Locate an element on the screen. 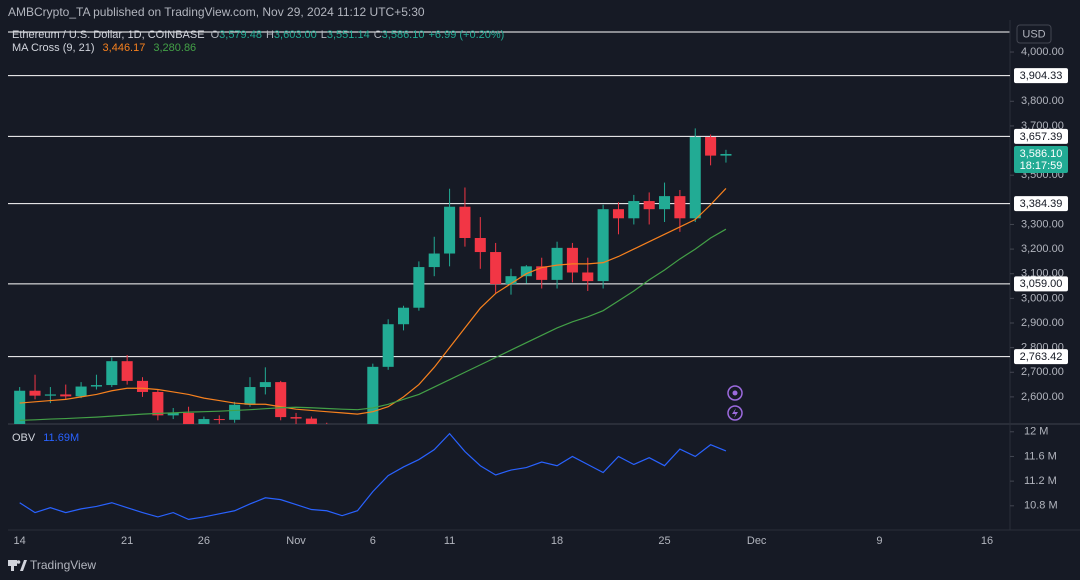 The height and width of the screenshot is (580, 1080). obv-name: OBV is located at coordinates (24, 438).